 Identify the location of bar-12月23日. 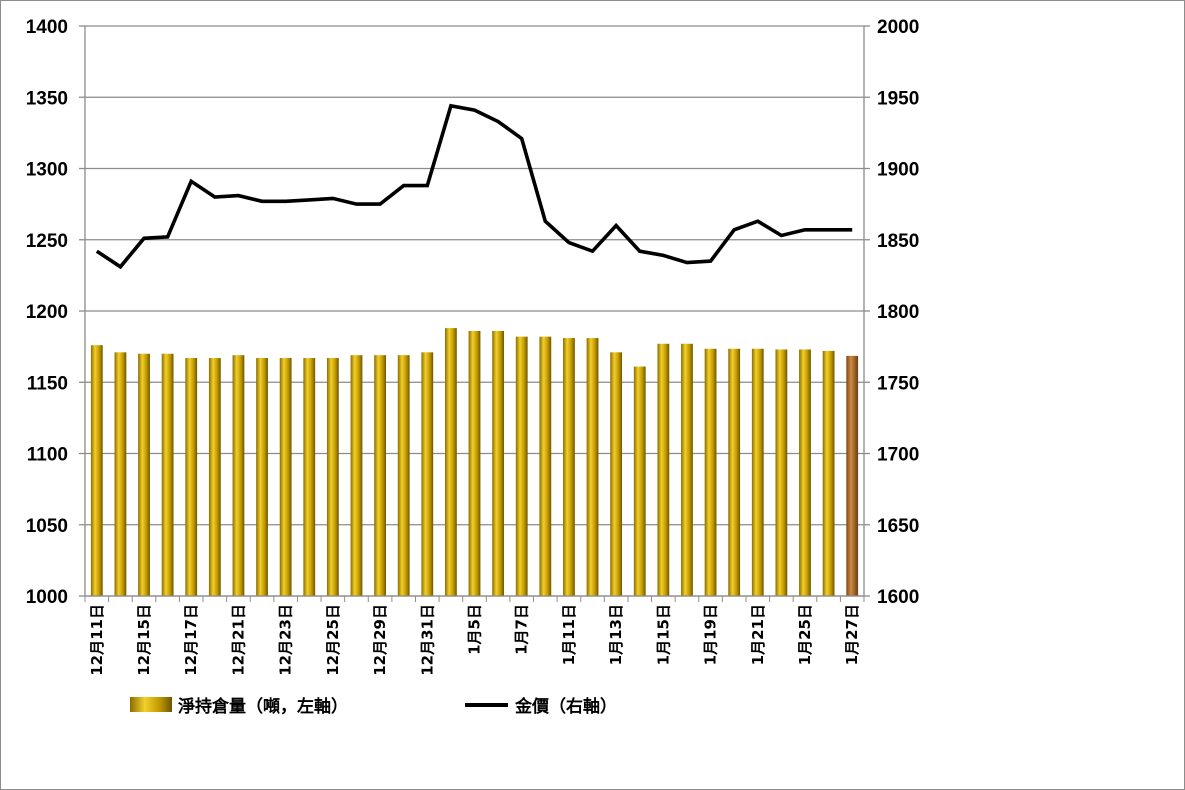
(285, 477).